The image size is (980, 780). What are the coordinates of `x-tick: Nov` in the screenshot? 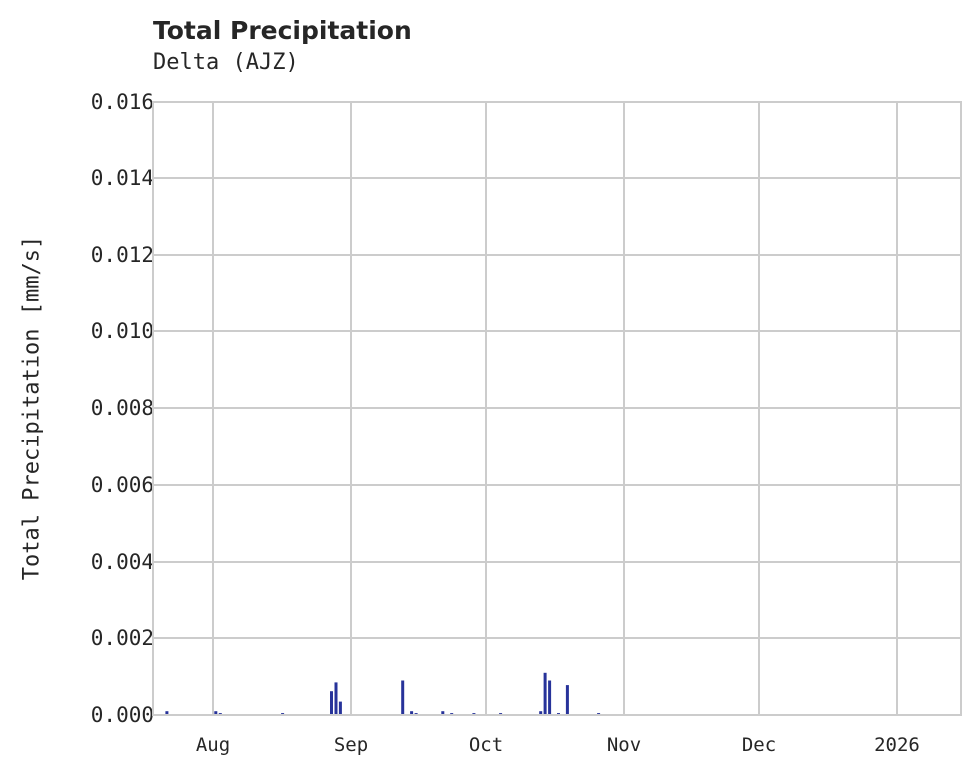 It's located at (624, 745).